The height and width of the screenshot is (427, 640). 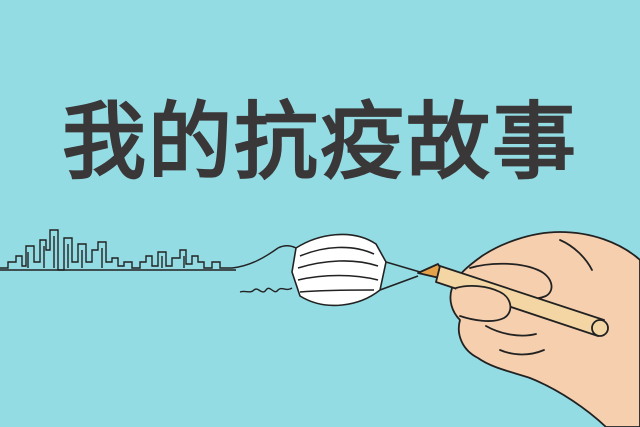 I want to click on city-skyline-icon, so click(x=148, y=261).